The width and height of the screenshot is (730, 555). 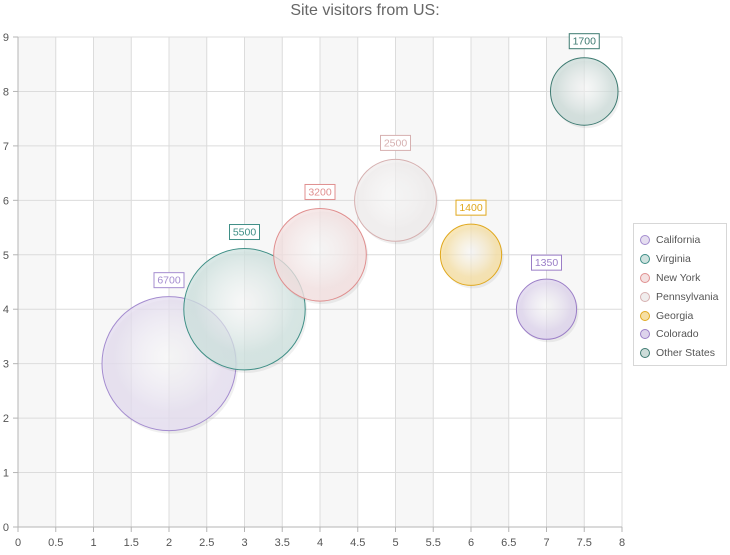 What do you see at coordinates (18, 543) in the screenshot?
I see `x-tick-label: 0` at bounding box center [18, 543].